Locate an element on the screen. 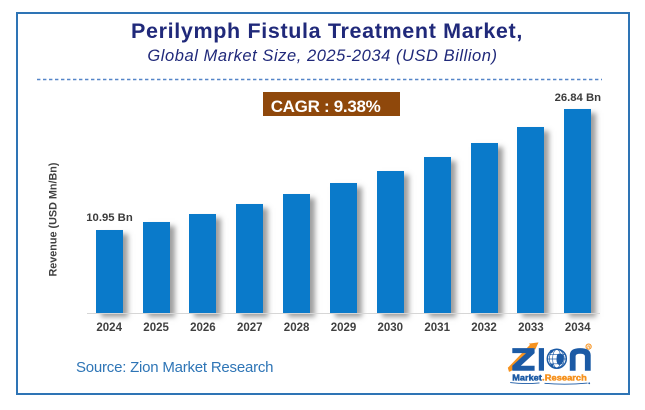 The height and width of the screenshot is (410, 645). svg-text: Market is located at coordinates (527, 378).